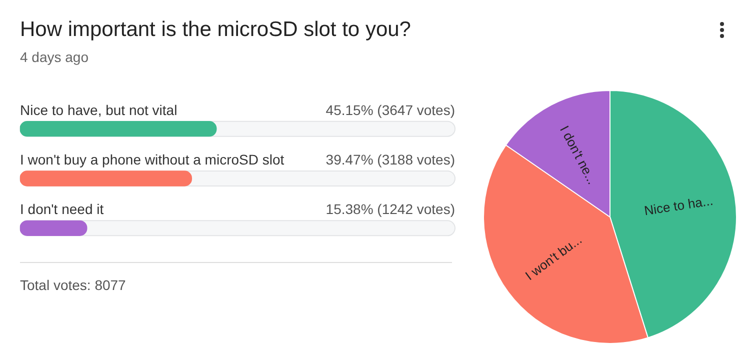 The width and height of the screenshot is (750, 363). I want to click on chart-subtitle: 4 days ago, so click(54, 57).